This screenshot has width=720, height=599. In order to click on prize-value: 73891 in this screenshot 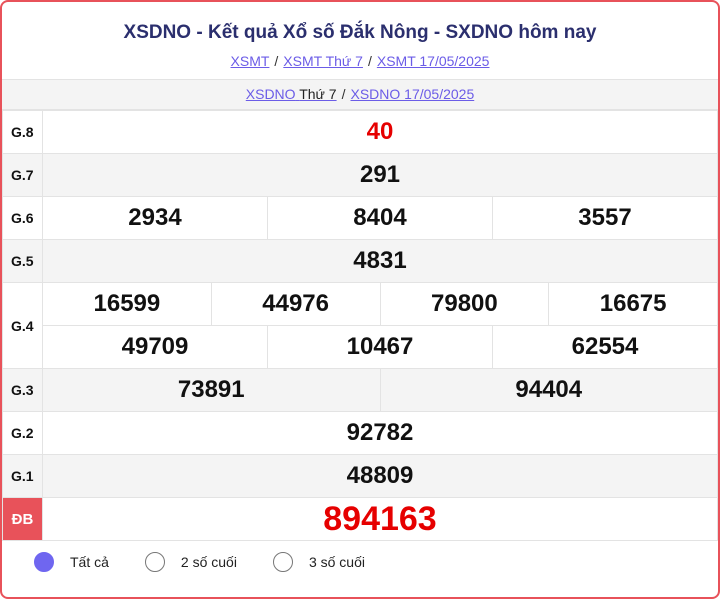, I will do `click(211, 390)`.